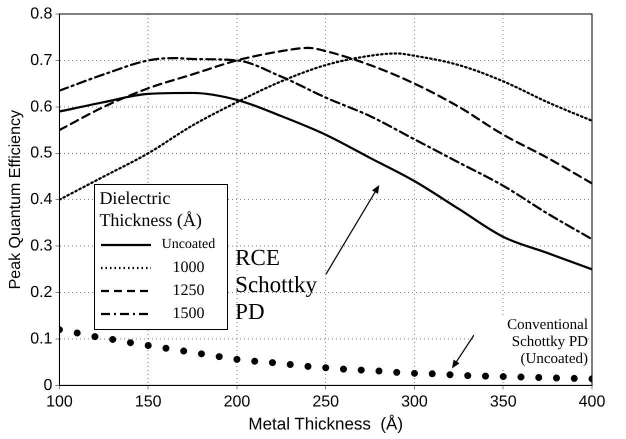 This screenshot has width=626, height=439. Describe the element at coordinates (59, 401) in the screenshot. I see `x-tick-label: 100` at that location.